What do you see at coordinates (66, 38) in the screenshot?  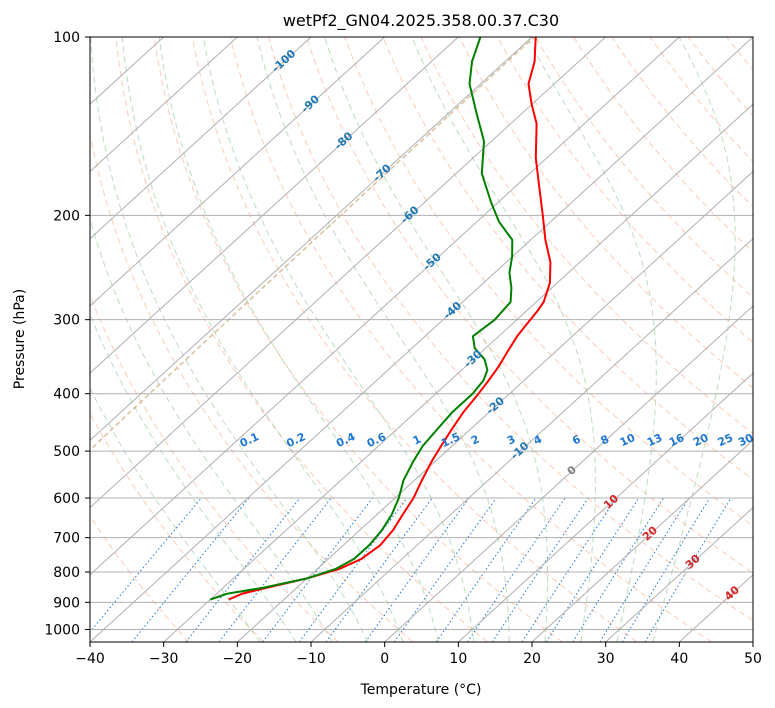 I see `y-tick-label: 100` at bounding box center [66, 38].